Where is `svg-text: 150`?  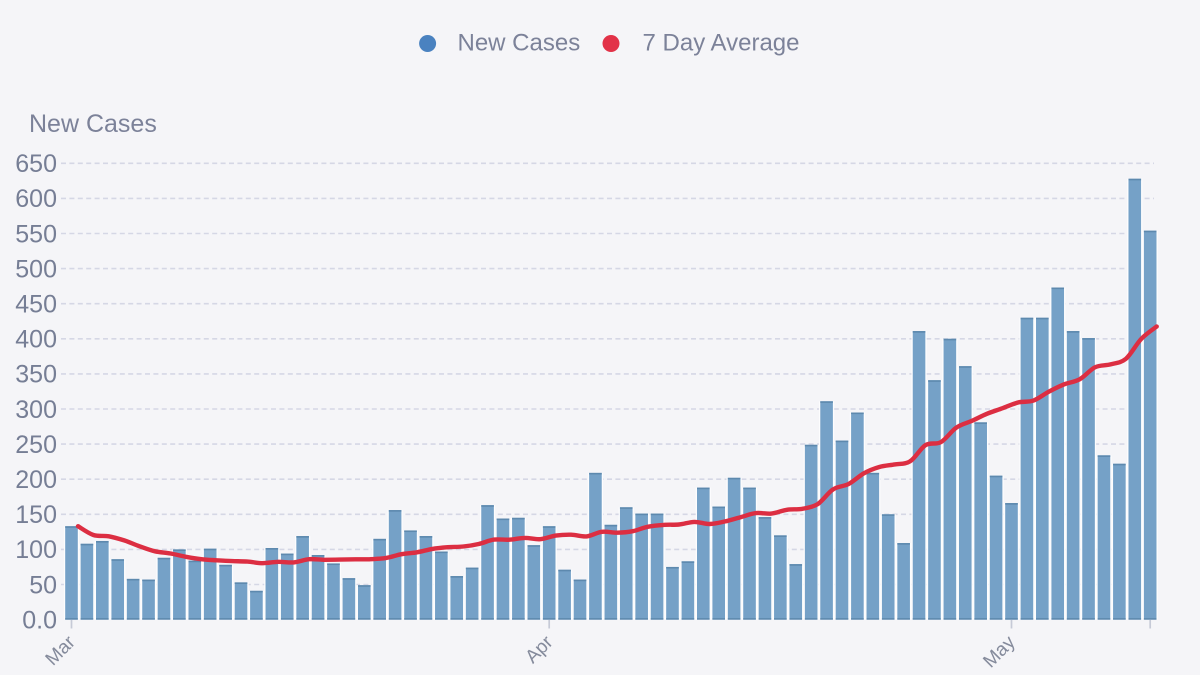 svg-text: 150 is located at coordinates (36, 515).